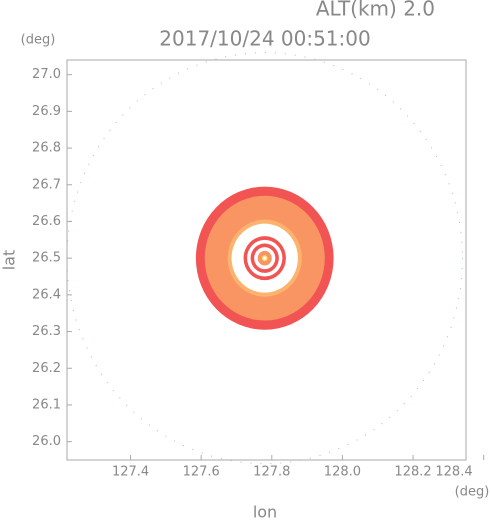 The height and width of the screenshot is (521, 491). Describe the element at coordinates (46, 111) in the screenshot. I see `y-tick-label: 26.9` at that location.